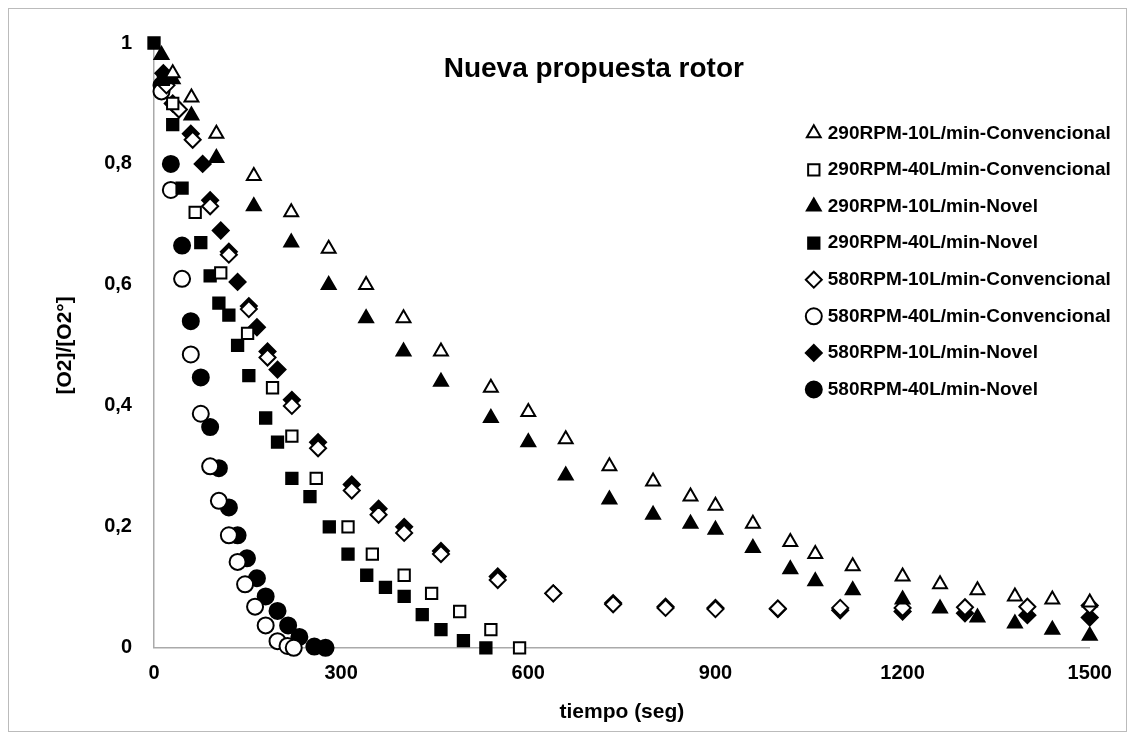 Image resolution: width=1135 pixels, height=740 pixels. What do you see at coordinates (932, 205) in the screenshot?
I see `legend-label: 290RPM-10L/min-Novel` at bounding box center [932, 205].